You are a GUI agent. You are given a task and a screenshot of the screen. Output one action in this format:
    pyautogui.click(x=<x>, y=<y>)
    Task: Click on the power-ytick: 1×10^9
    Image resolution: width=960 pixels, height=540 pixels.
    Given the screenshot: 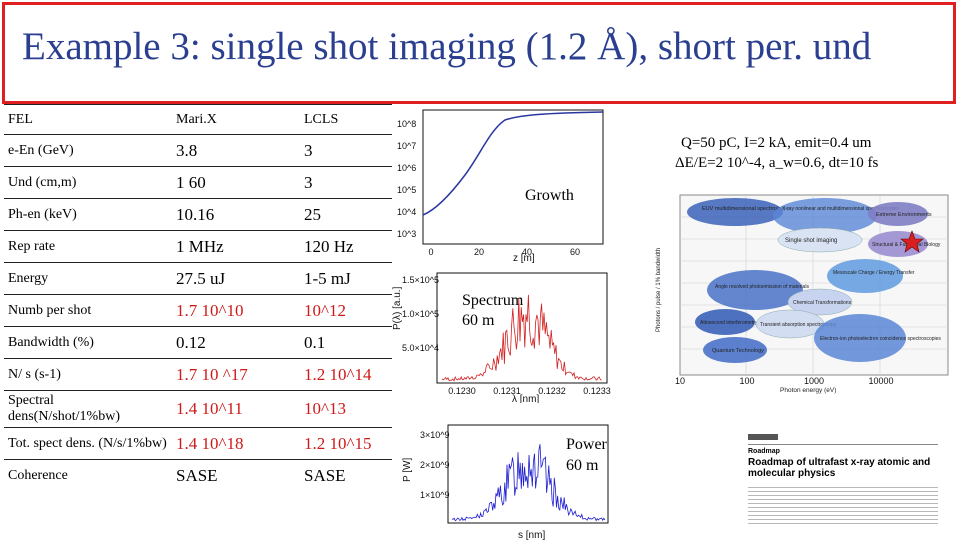 What is the action you would take?
    pyautogui.click(x=435, y=495)
    